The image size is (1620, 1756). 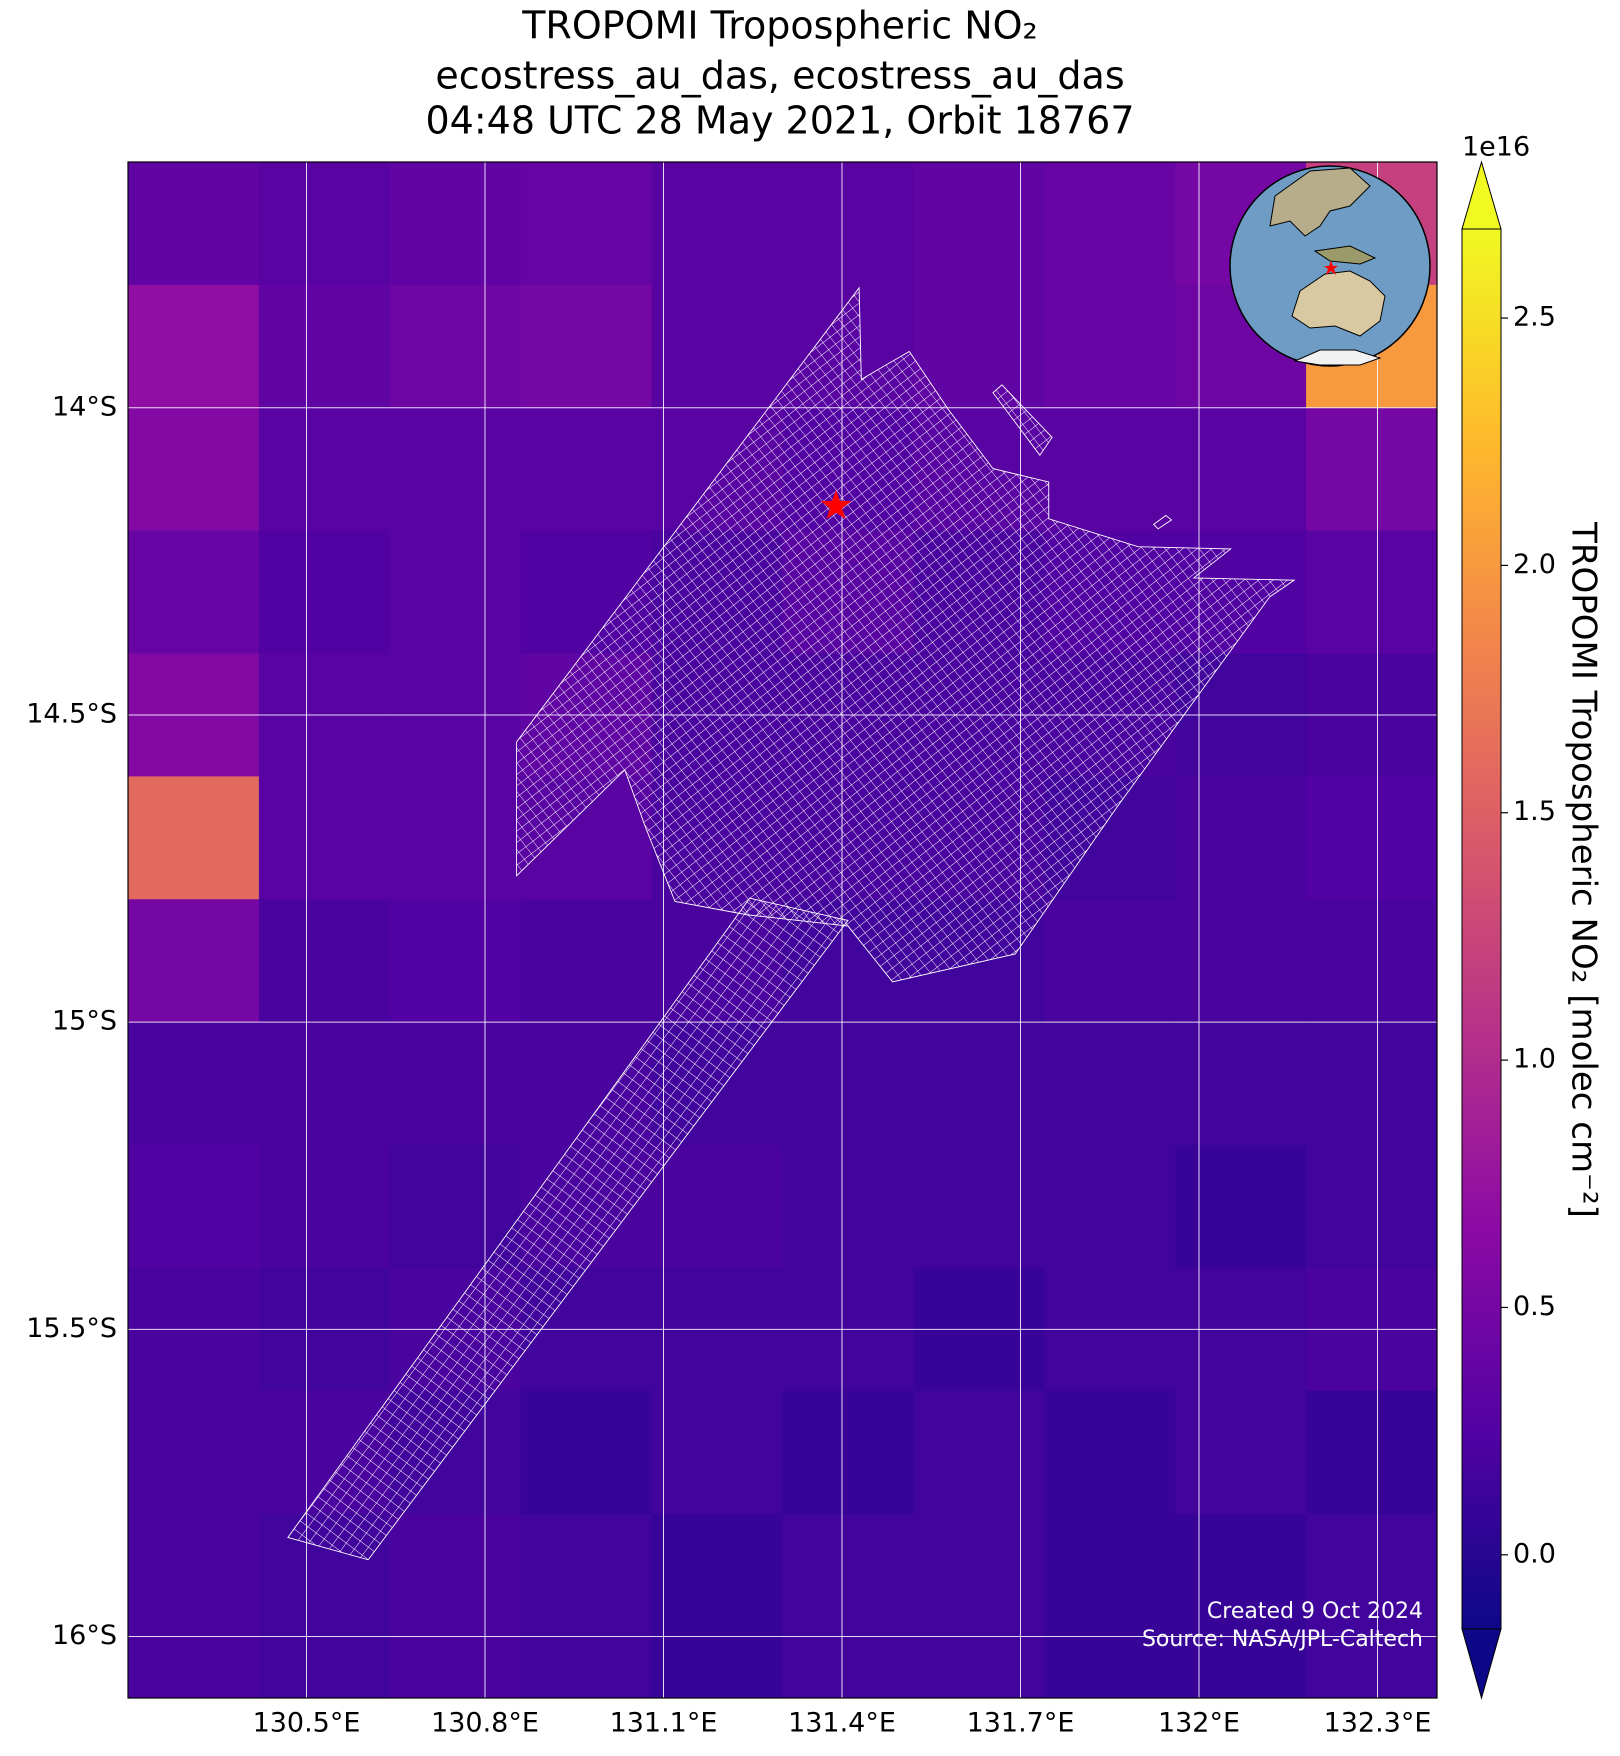 I want to click on y-tick-label: 15°S, so click(x=84, y=1021).